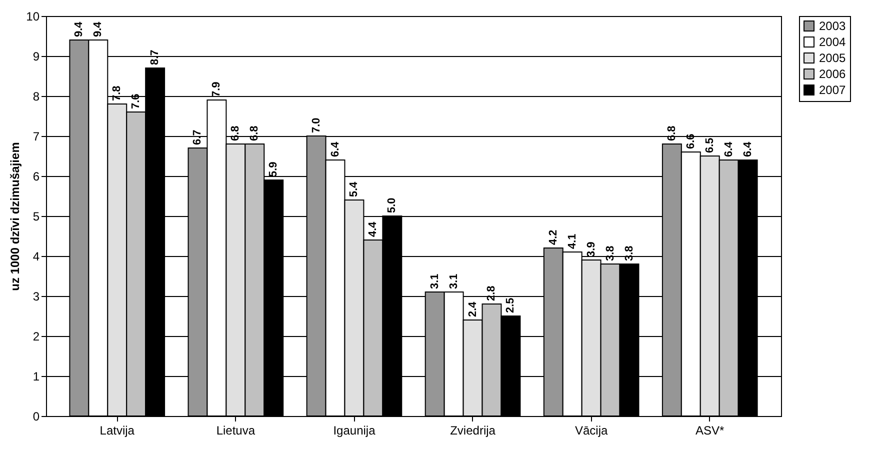 The height and width of the screenshot is (453, 895). What do you see at coordinates (155, 57) in the screenshot?
I see `data-label: 8.7` at bounding box center [155, 57].